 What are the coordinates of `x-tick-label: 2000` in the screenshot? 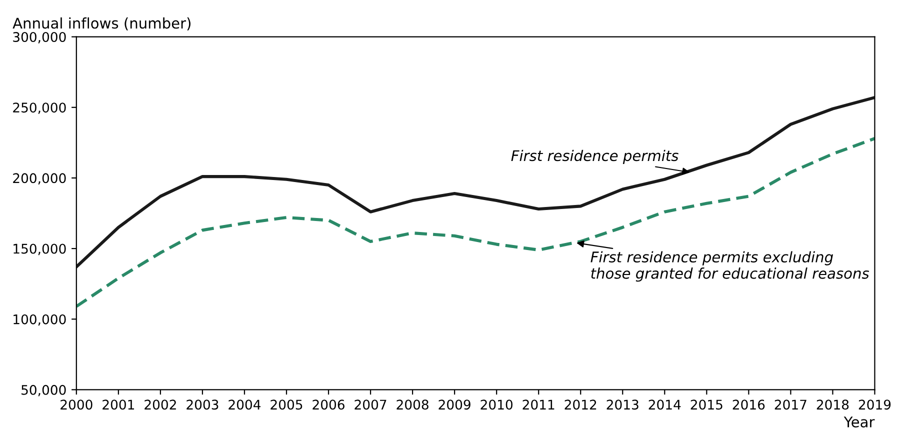 It's located at (76, 405).